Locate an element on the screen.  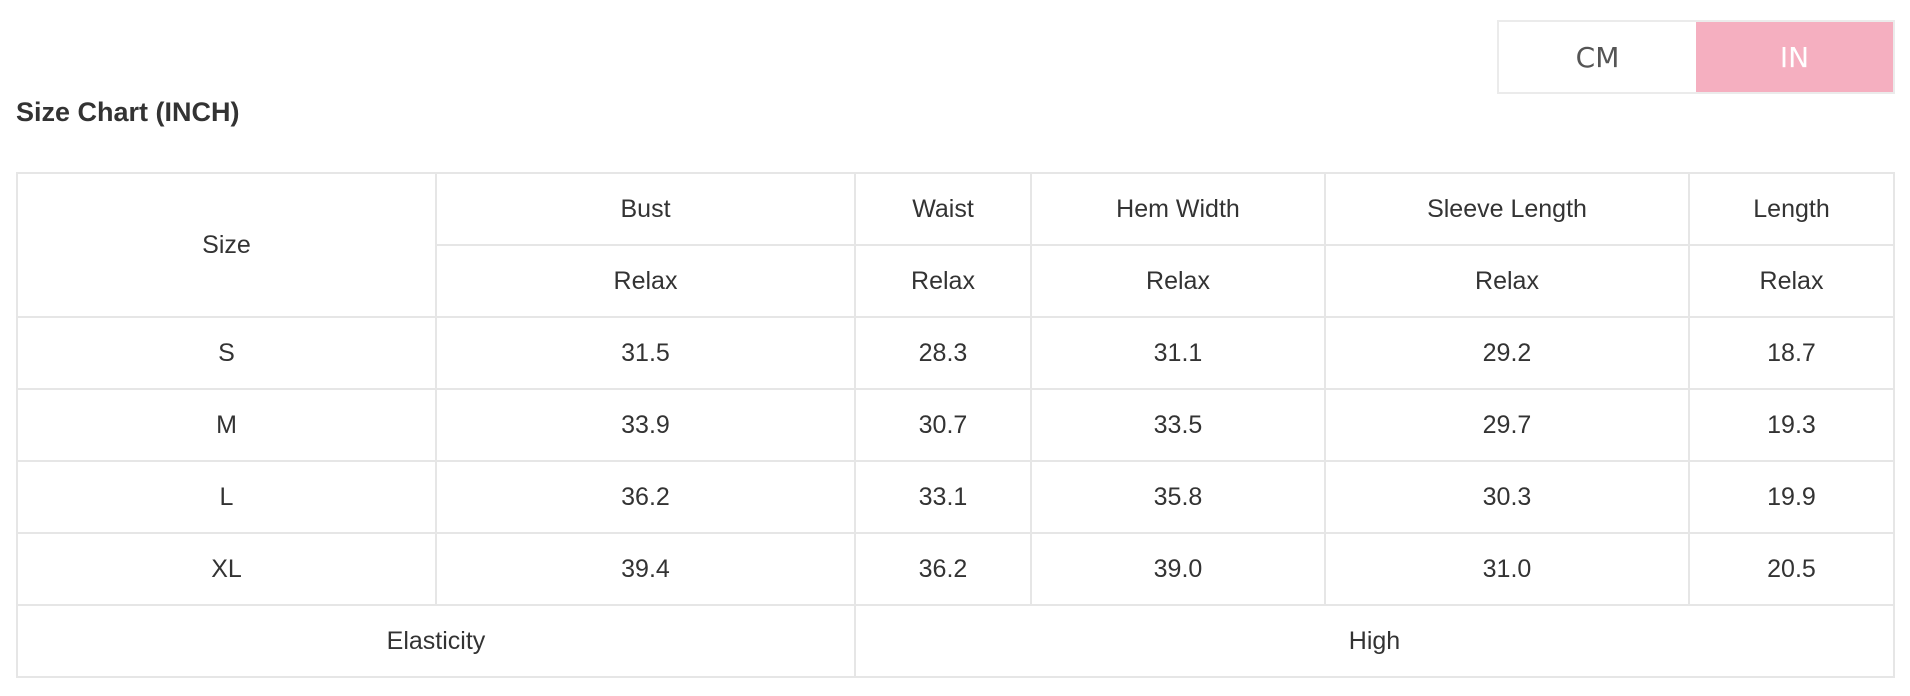
table-row: M 33.9 30.7 33.5 29.7 19.3 is located at coordinates (955, 425).